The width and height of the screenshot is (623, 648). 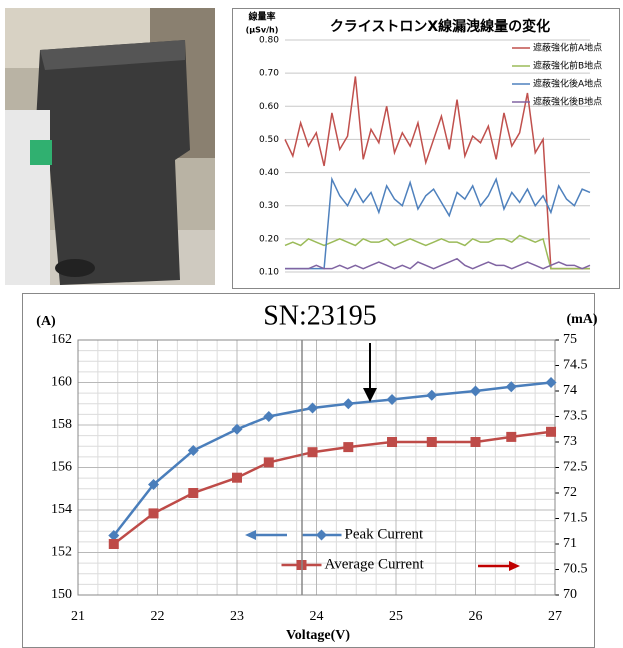 I want to click on y-tick-label: 156, so click(x=61, y=467).